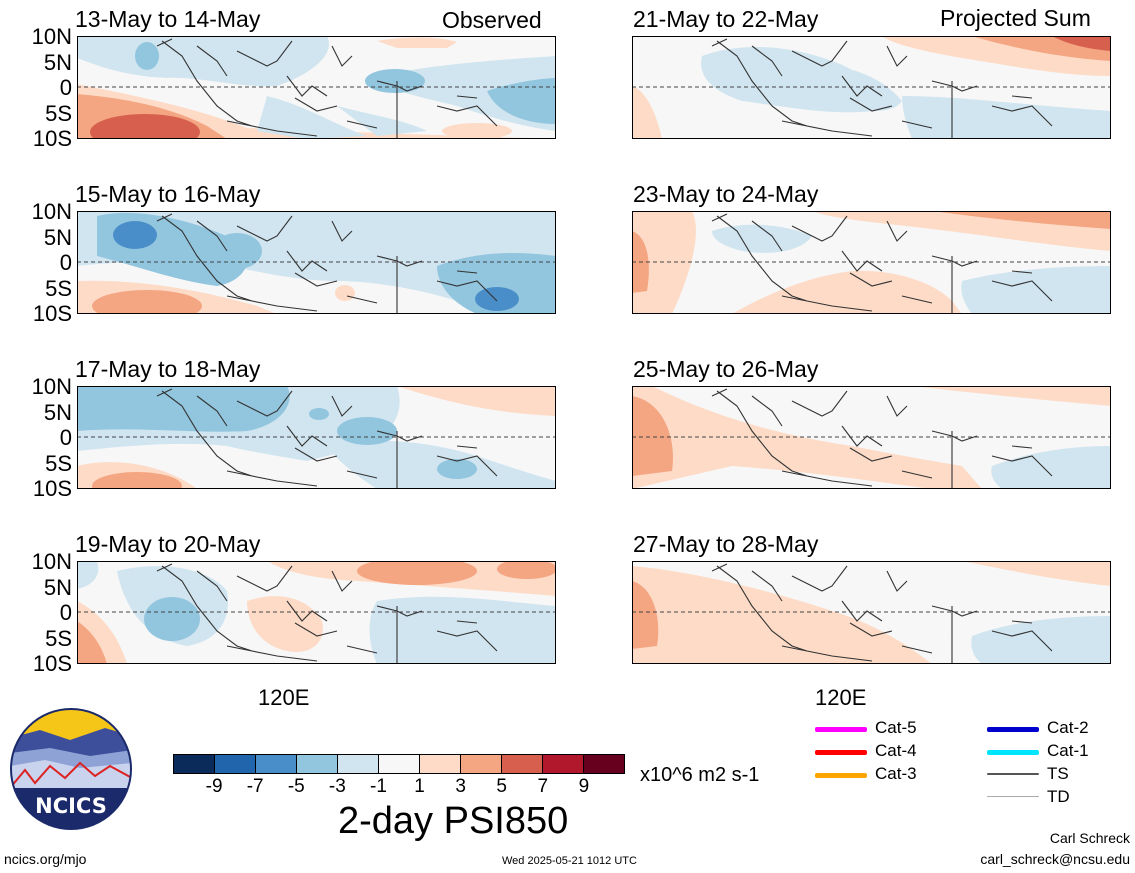 This screenshot has width=1135, height=873. Describe the element at coordinates (492, 20) in the screenshot. I see `observed-label: Observed` at that location.